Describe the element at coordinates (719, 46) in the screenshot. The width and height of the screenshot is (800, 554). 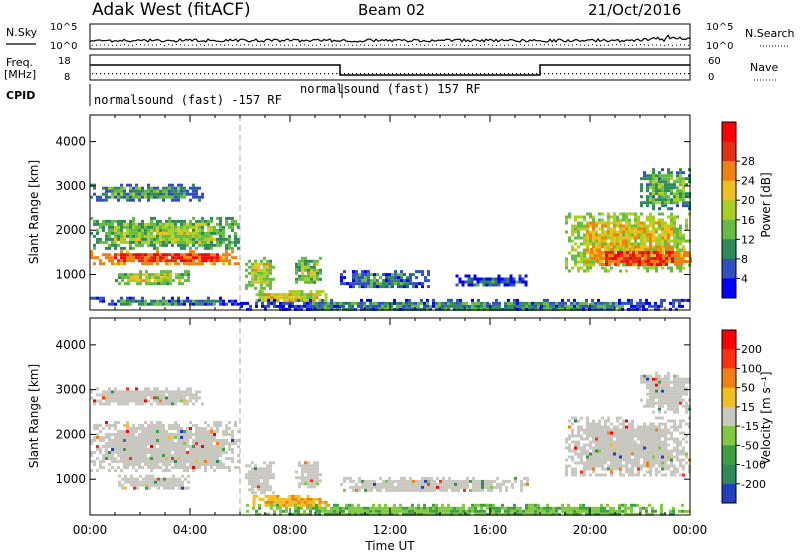
I see `noise-tick-low-right: 10^0` at that location.